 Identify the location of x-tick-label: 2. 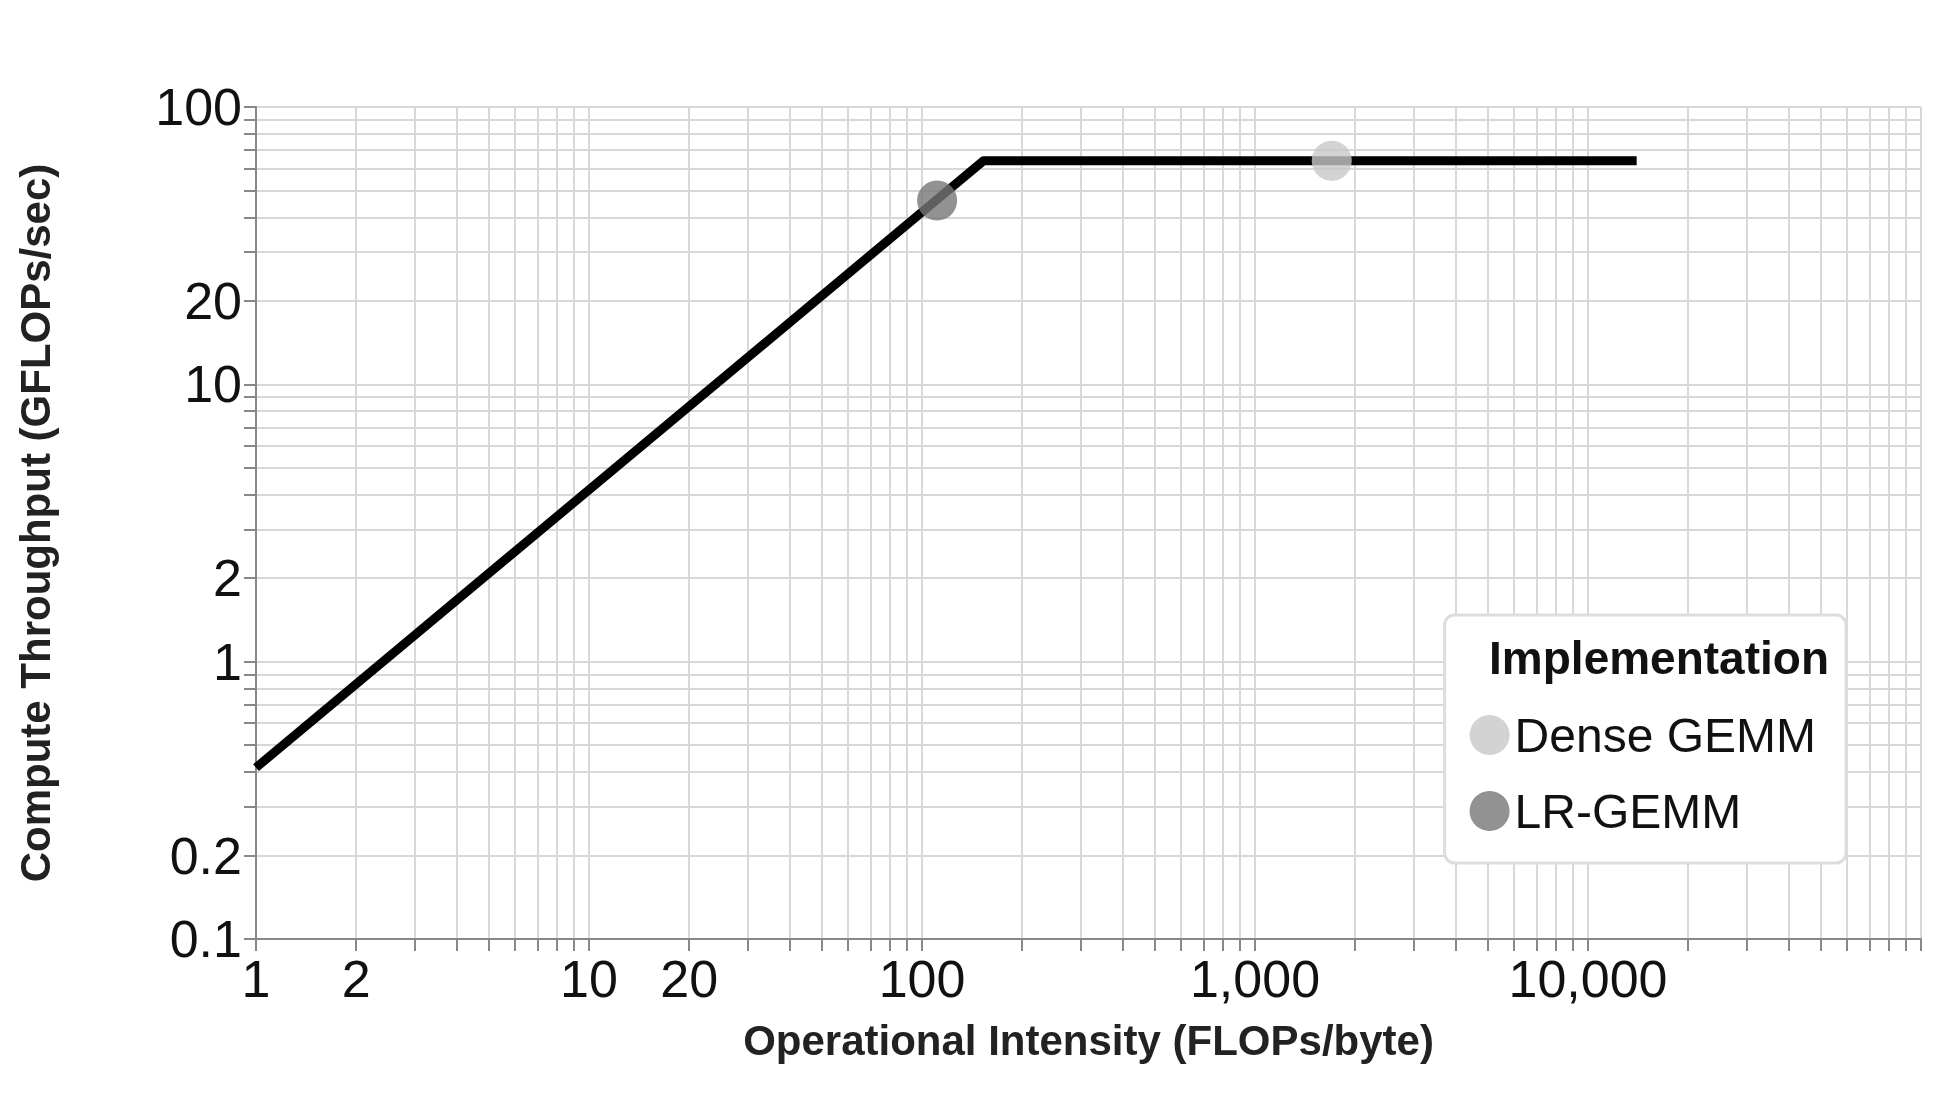
(356, 979).